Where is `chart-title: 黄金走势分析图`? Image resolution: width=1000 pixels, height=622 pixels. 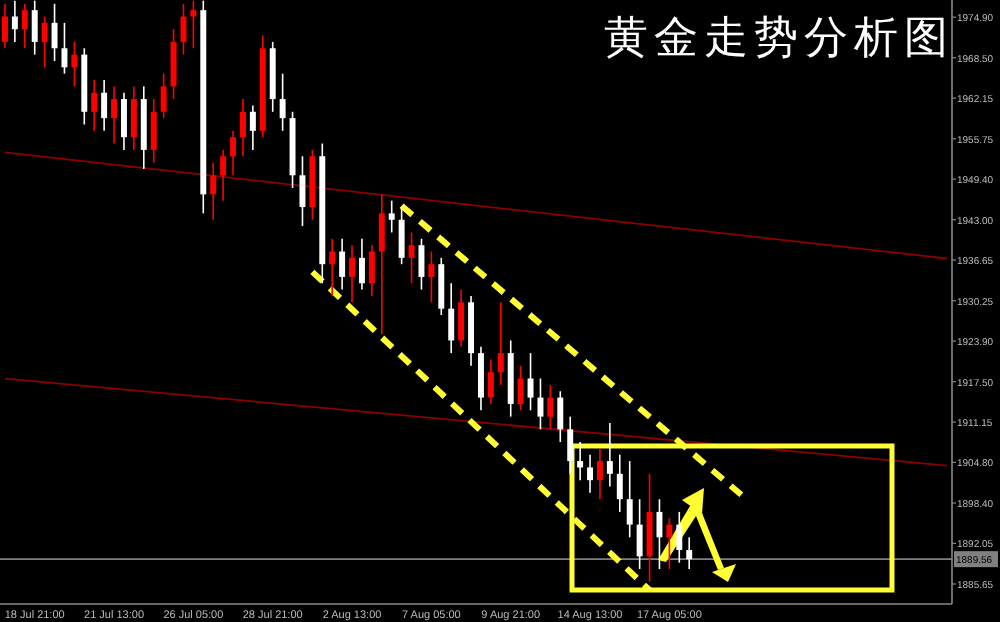 chart-title: 黄金走势分析图 is located at coordinates (779, 39).